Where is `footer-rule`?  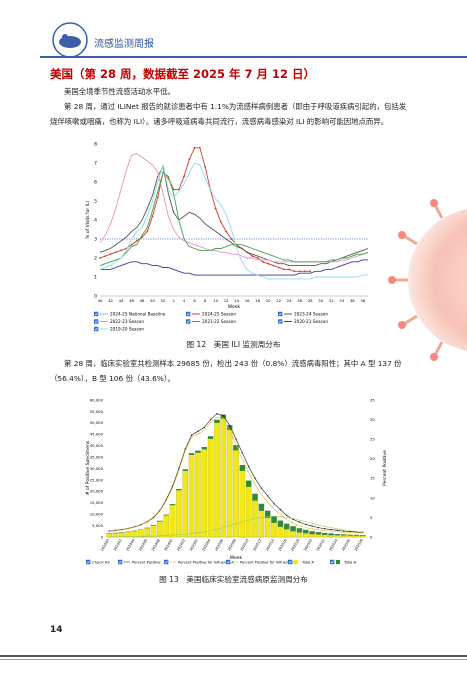 footer-rule is located at coordinates (233, 659).